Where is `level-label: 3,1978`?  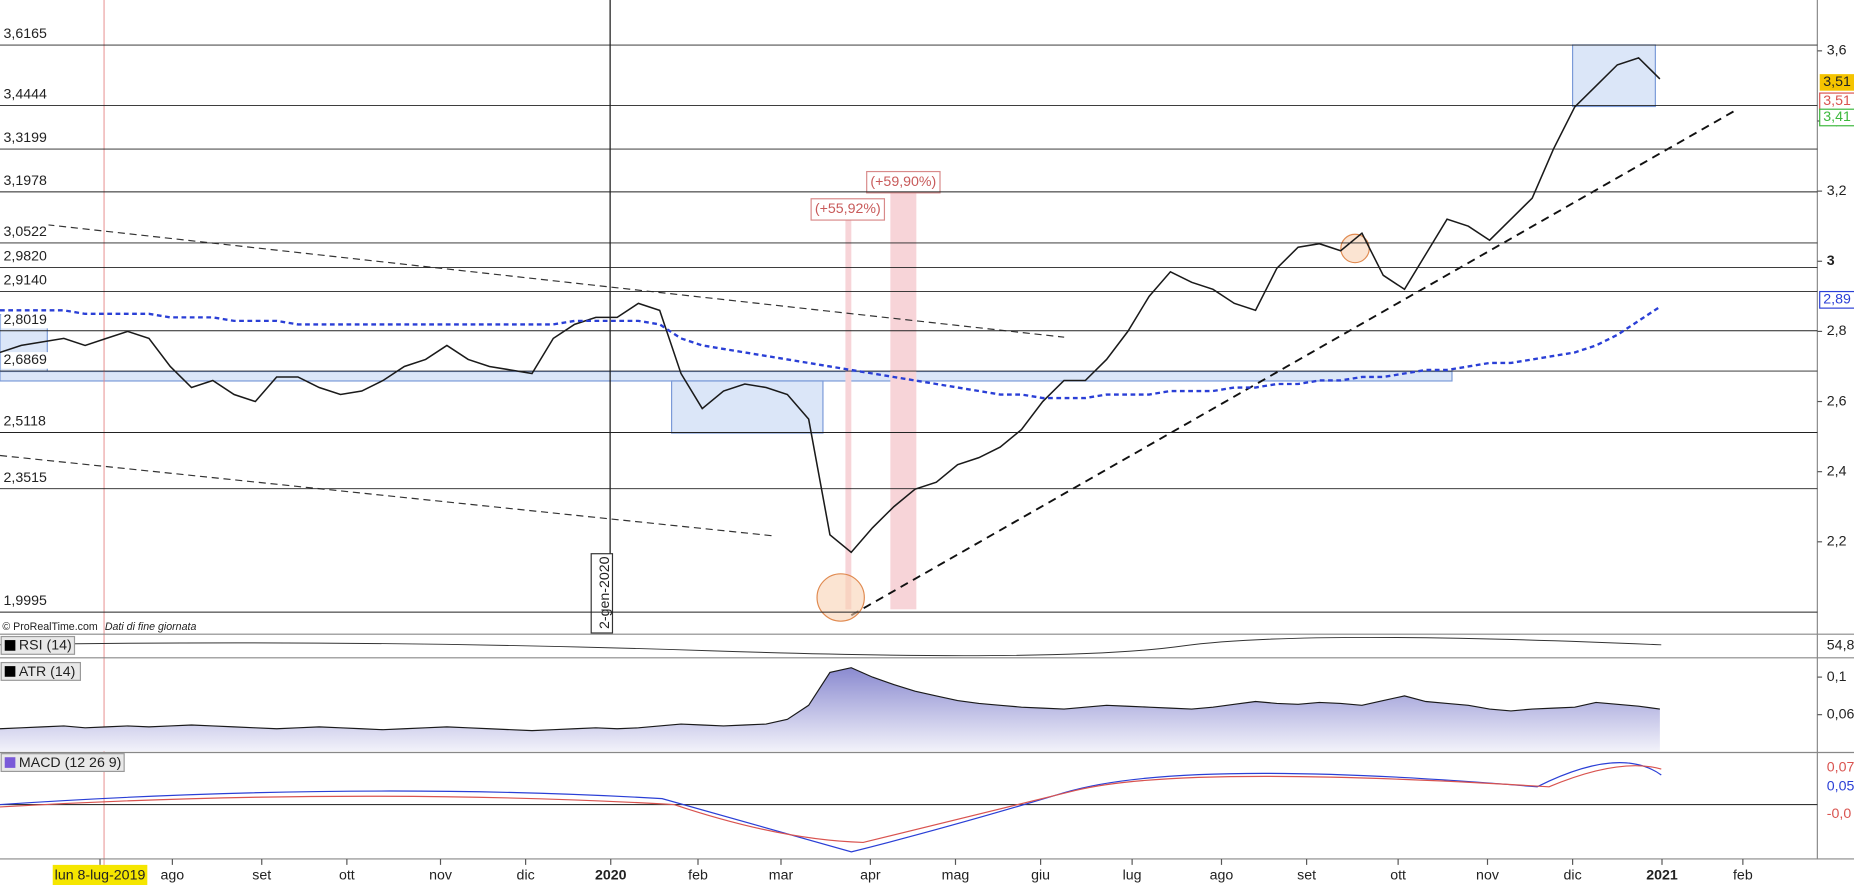
level-label: 3,1978 is located at coordinates (25, 181).